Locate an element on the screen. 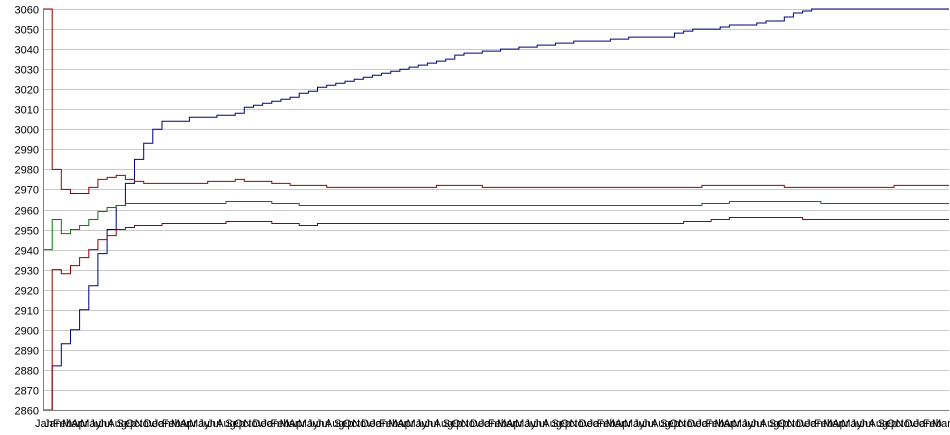 The width and height of the screenshot is (950, 435). y-tick-label: 2930 is located at coordinates (27, 272).